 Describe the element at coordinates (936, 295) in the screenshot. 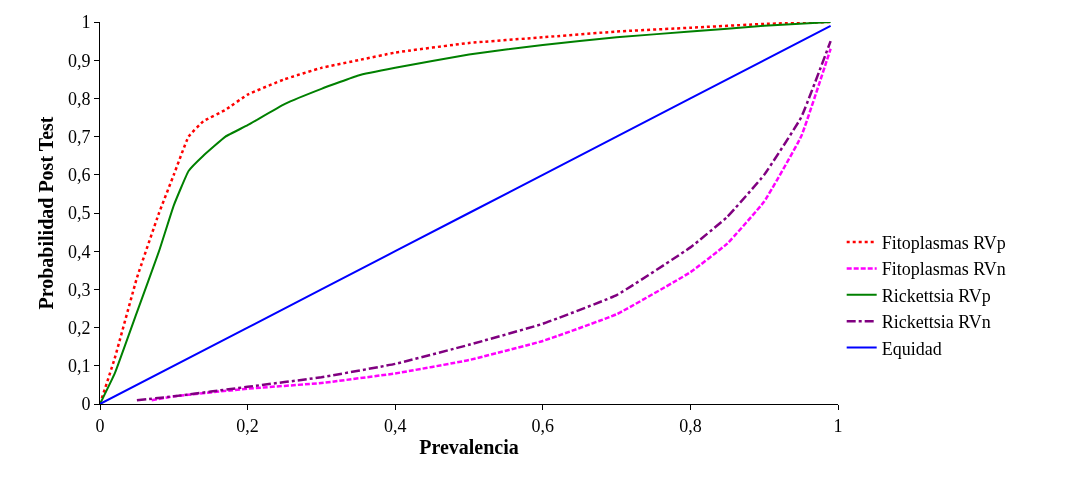

I see `legend-label: Rickettsia RVp` at that location.